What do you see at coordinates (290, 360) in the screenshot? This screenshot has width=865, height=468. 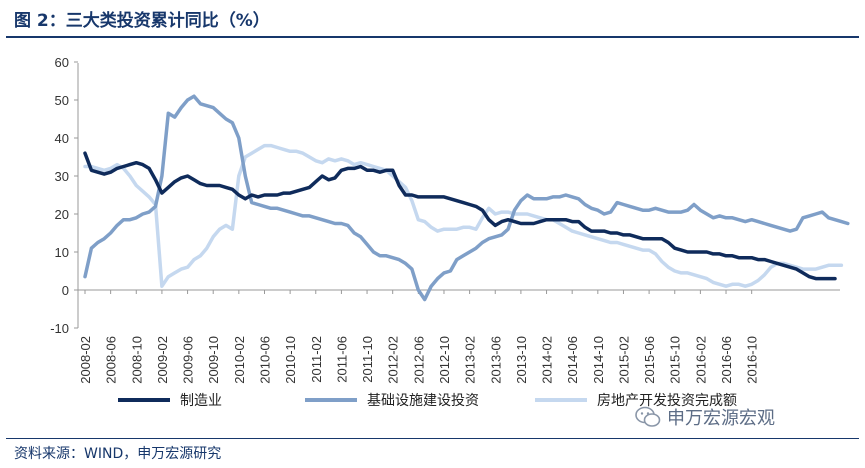 I see `x-tick-label: 2010-10` at bounding box center [290, 360].